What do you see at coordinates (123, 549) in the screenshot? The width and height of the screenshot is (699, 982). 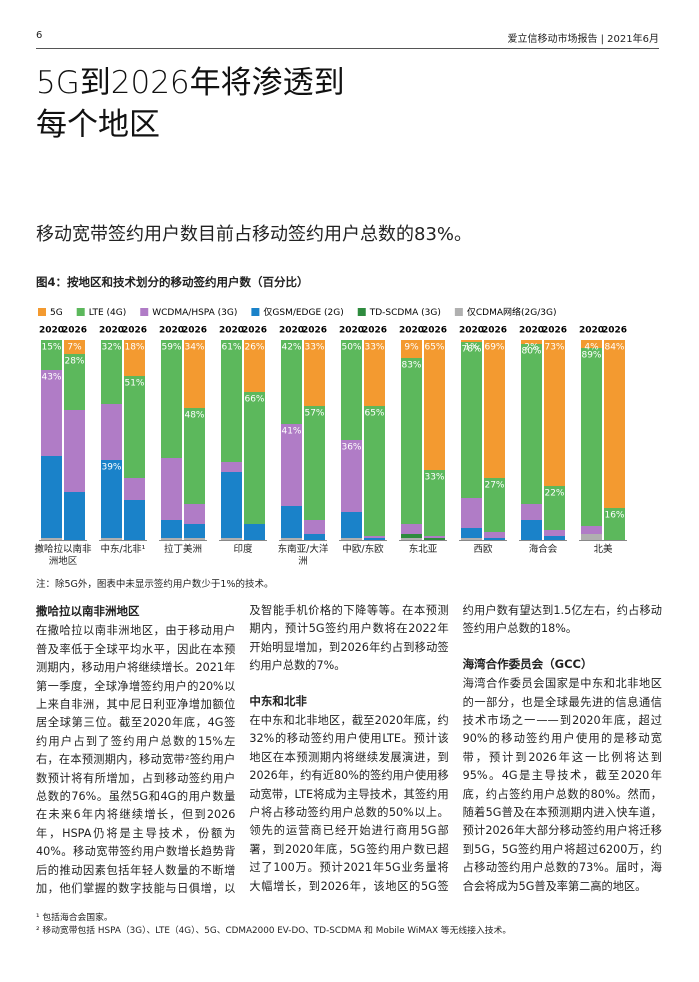 I see `region-label: 中东/北非¹` at bounding box center [123, 549].